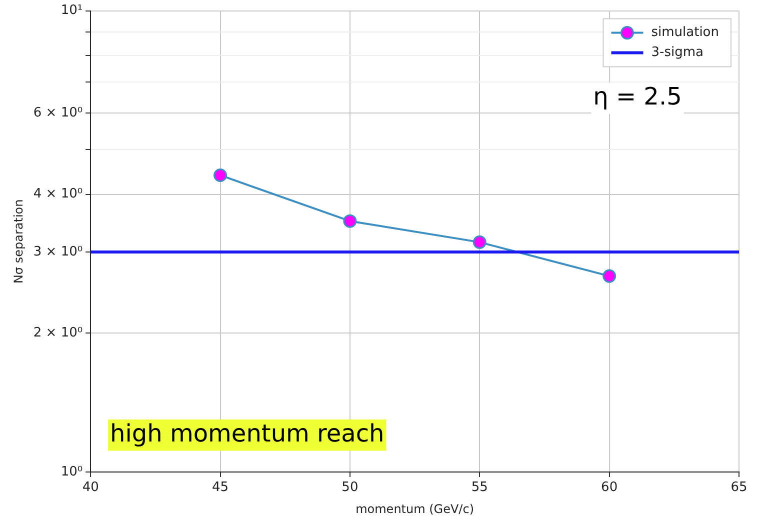  What do you see at coordinates (58, 333) in the screenshot?
I see `y-tick-label: 2 × 10⁰` at bounding box center [58, 333].